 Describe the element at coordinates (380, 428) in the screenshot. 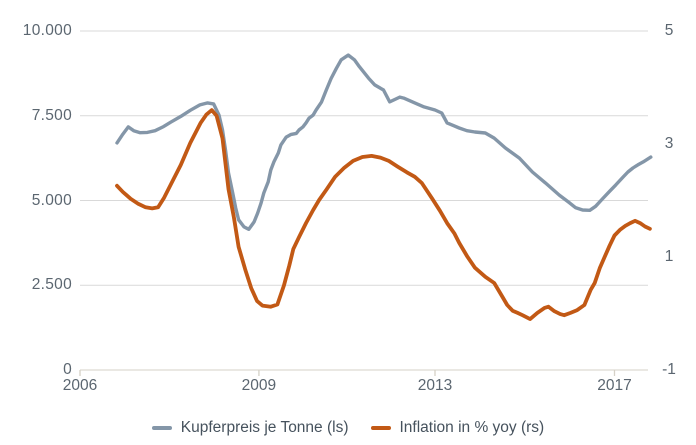

I see `inflation-line-swatch` at that location.